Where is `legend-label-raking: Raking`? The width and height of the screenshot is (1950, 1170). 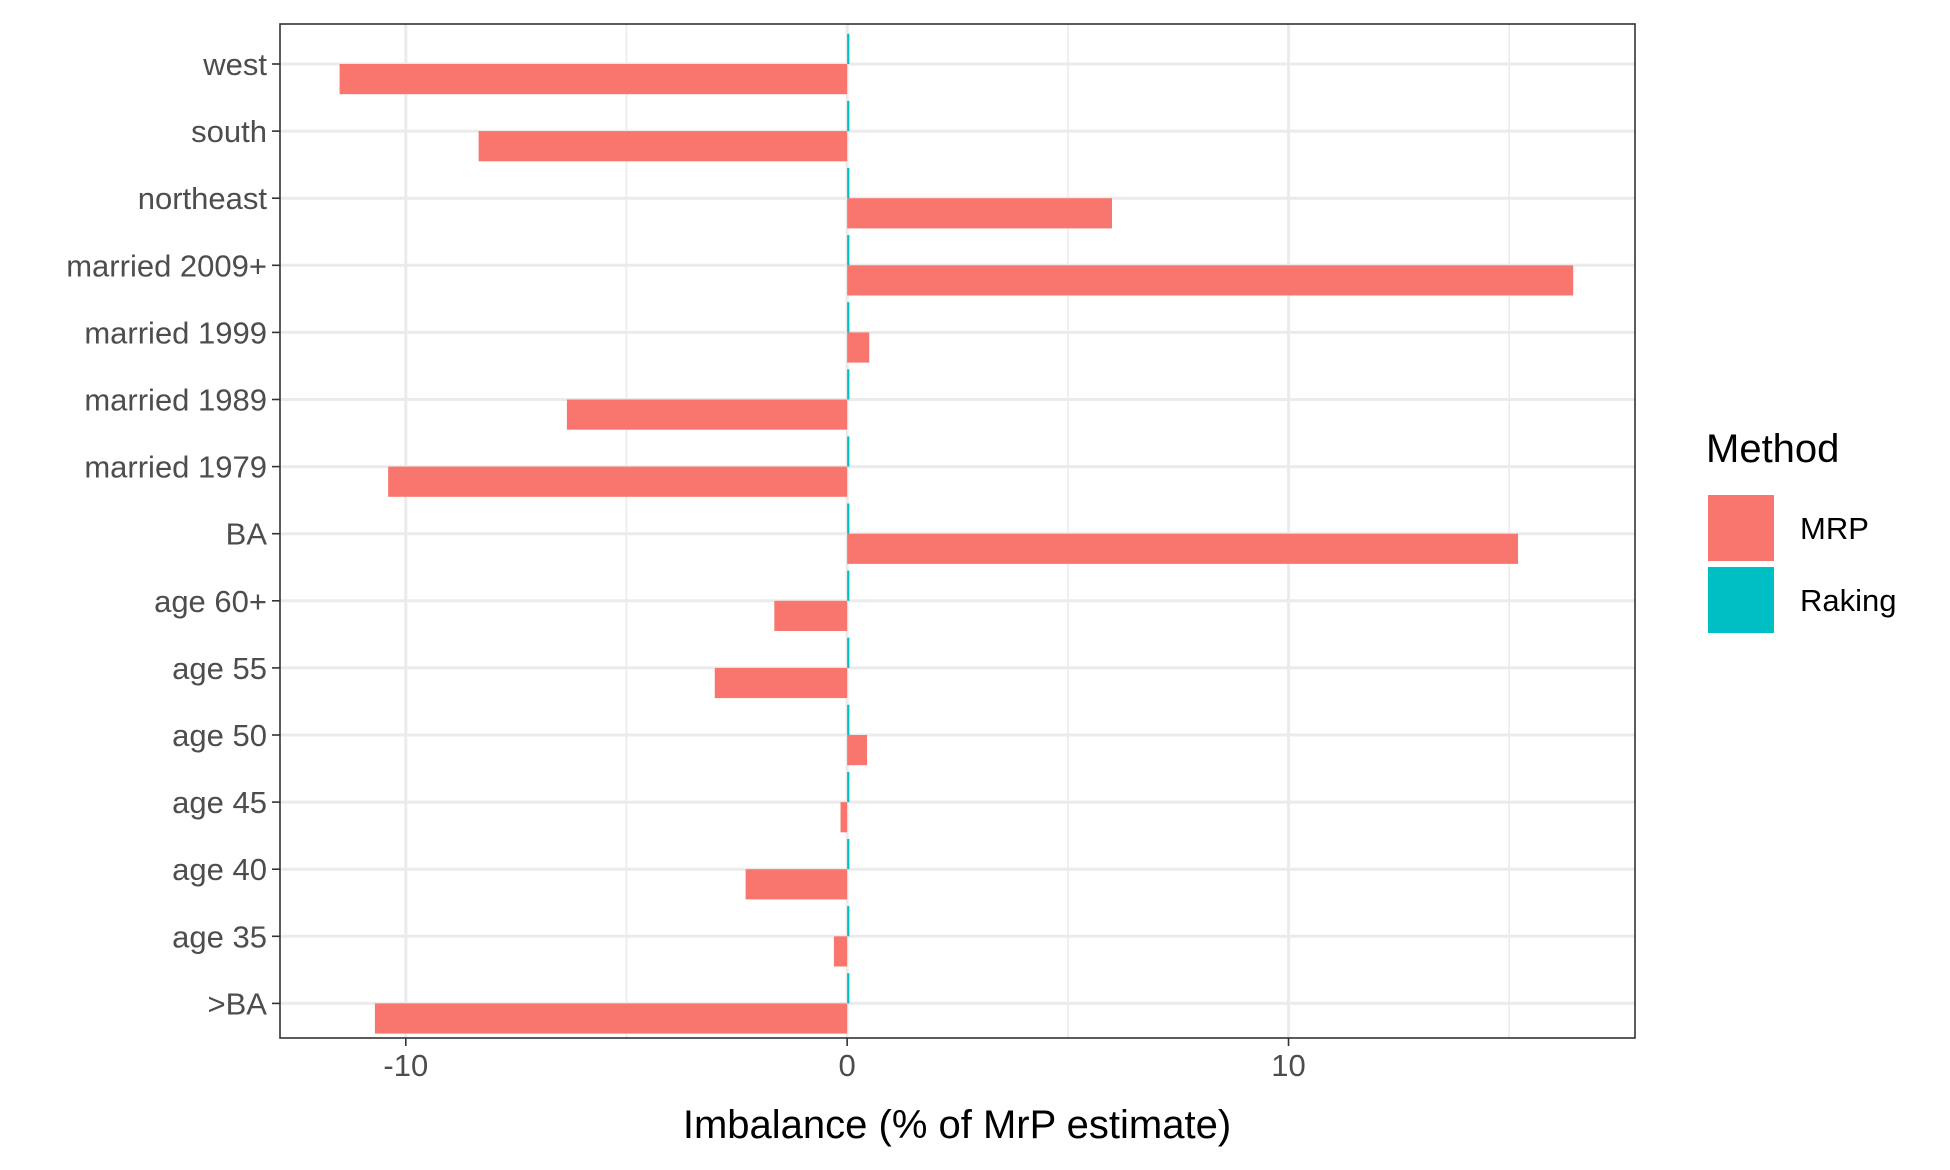 legend-label-raking: Raking is located at coordinates (1848, 600).